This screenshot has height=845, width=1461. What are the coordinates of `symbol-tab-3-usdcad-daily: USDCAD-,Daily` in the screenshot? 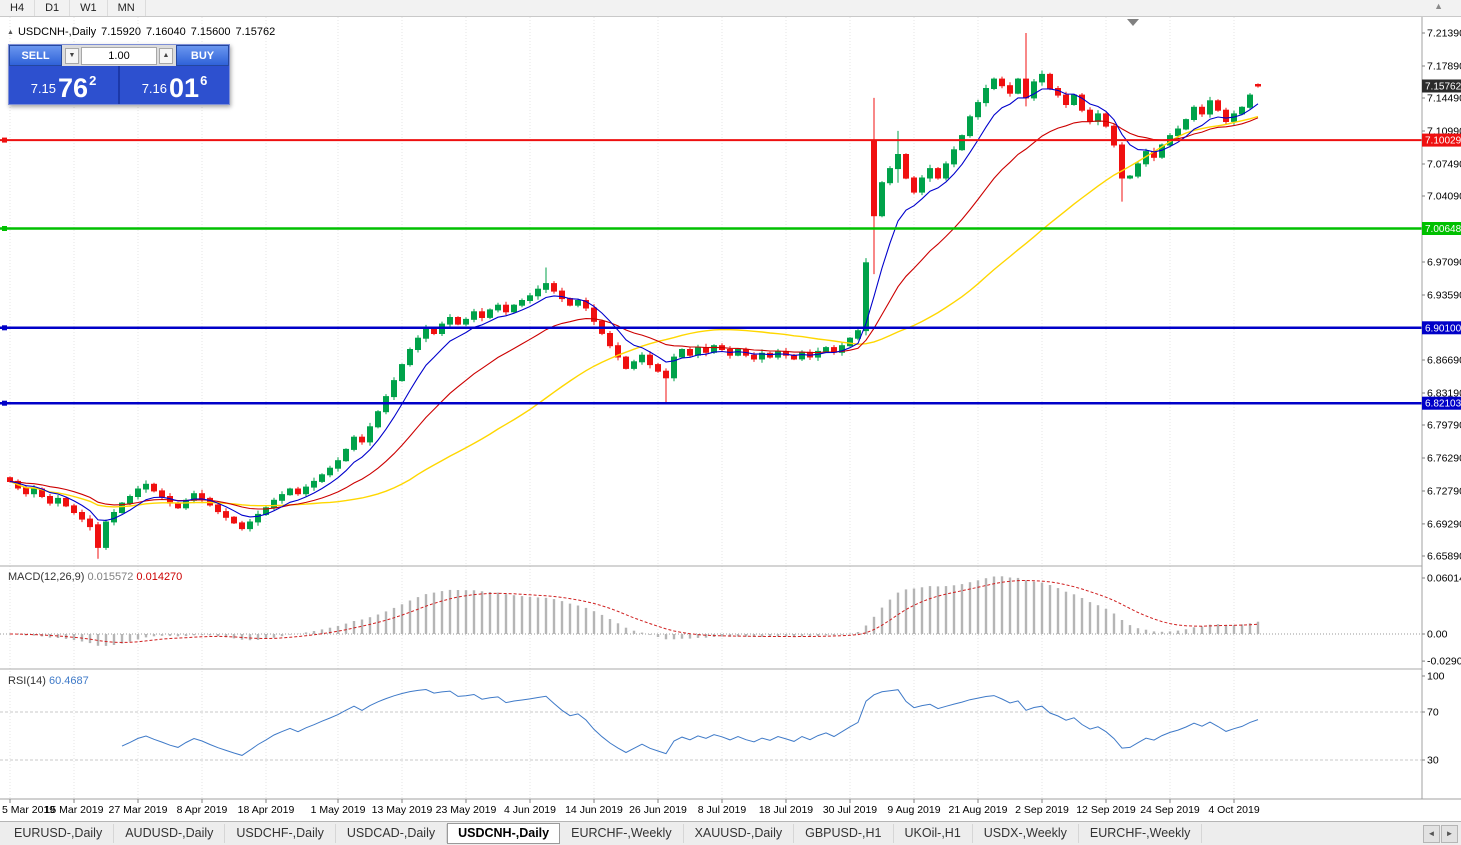 It's located at (392, 833).